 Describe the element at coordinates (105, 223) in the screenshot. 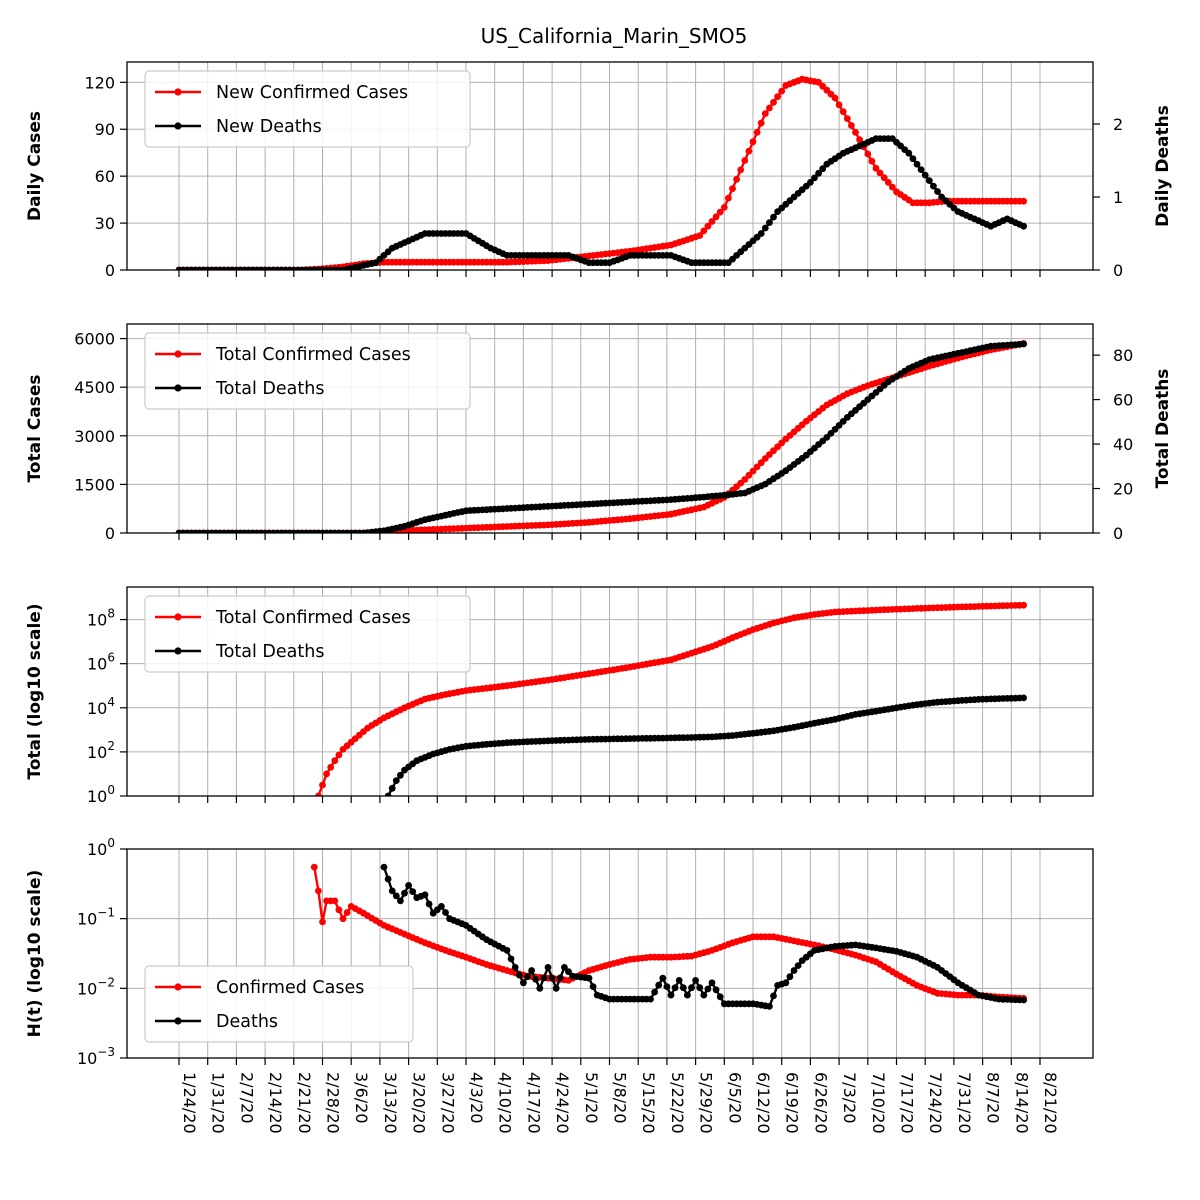

I see `y-tick-label: 30` at that location.